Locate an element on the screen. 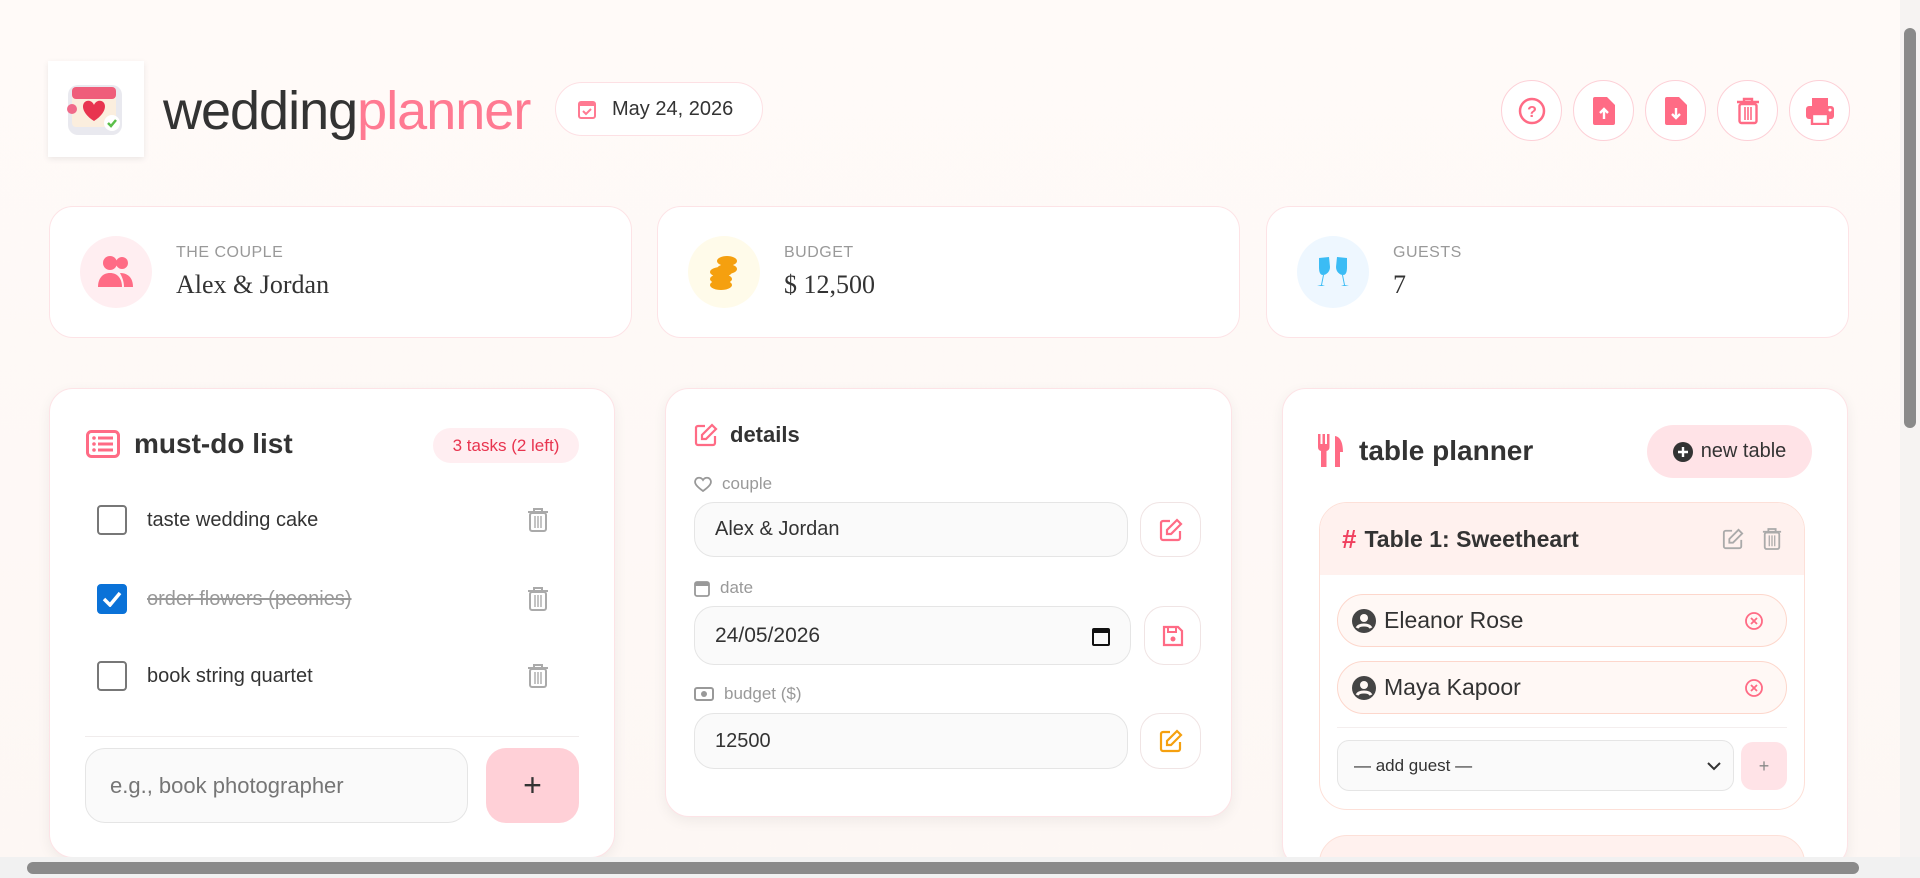 The image size is (1920, 878). utensils-icon is located at coordinates (1330, 450).